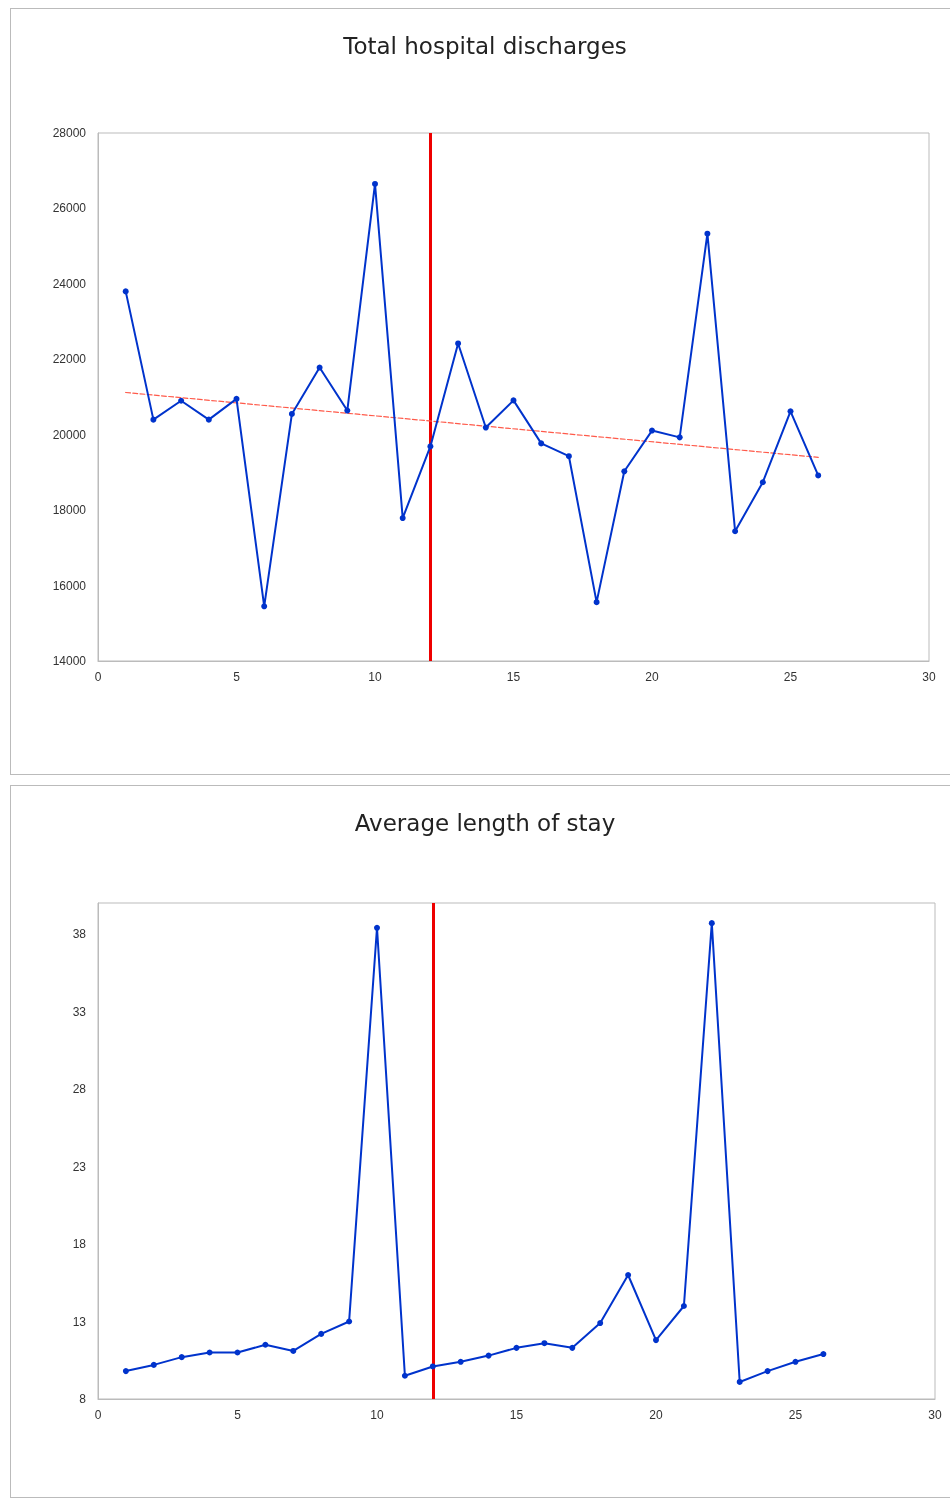 This screenshot has width=950, height=1498. Describe the element at coordinates (79, 934) in the screenshot. I see `y-tick-label: 38` at that location.